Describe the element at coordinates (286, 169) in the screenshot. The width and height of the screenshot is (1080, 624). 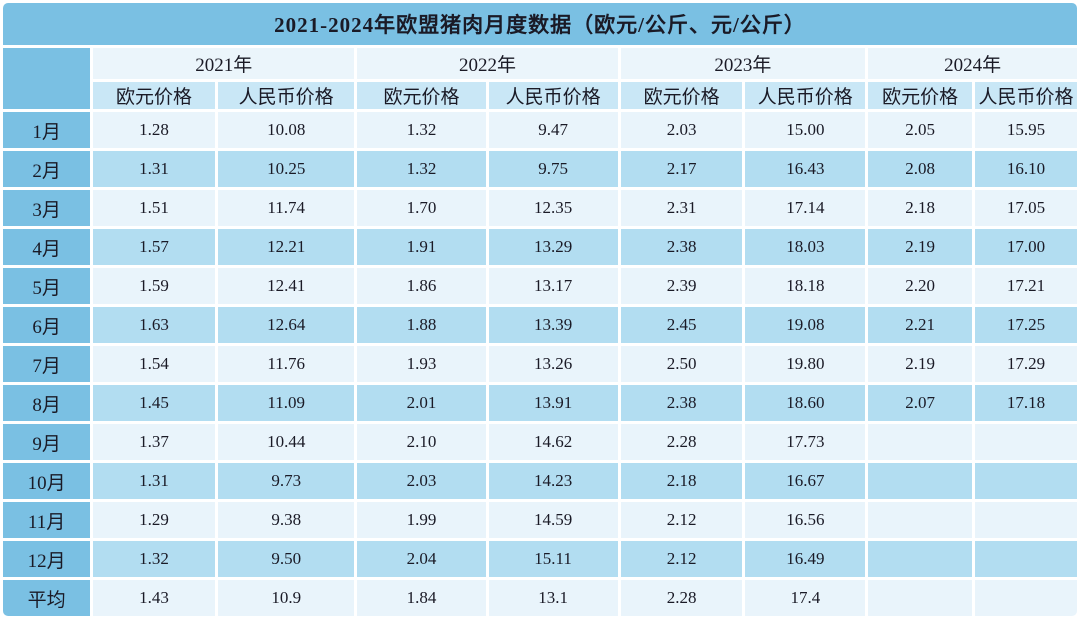
I see `value-cell: 10.25` at that location.